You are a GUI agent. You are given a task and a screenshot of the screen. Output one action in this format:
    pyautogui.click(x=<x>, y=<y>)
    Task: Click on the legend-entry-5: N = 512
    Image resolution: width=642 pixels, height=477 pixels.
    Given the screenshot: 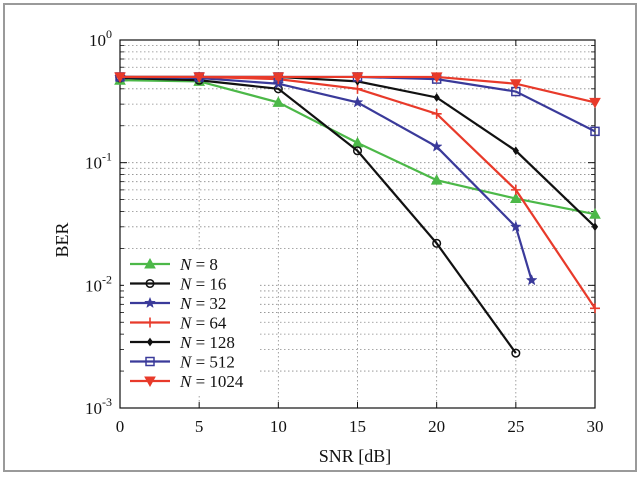 What is the action you would take?
    pyautogui.click(x=207, y=362)
    